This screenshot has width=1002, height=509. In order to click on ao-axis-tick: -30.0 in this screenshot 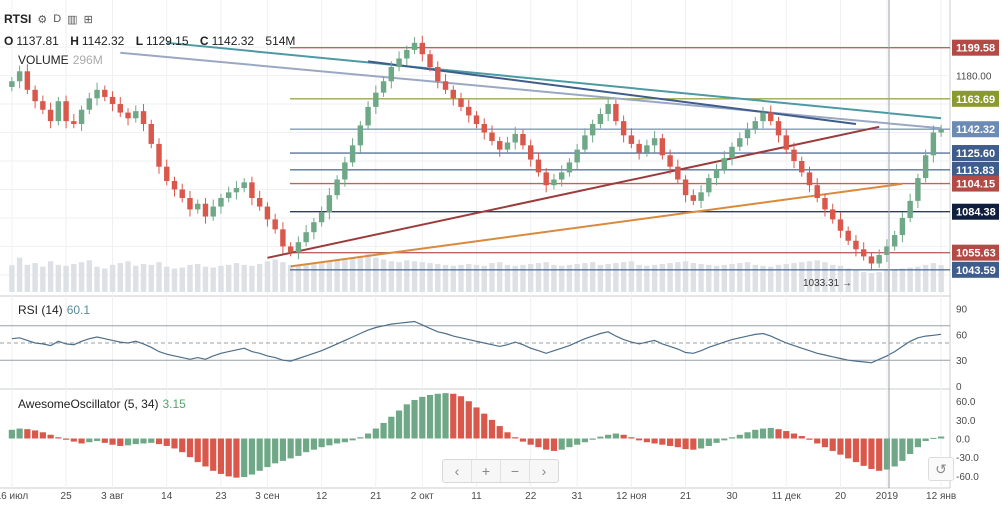, I will do `click(967, 458)`.